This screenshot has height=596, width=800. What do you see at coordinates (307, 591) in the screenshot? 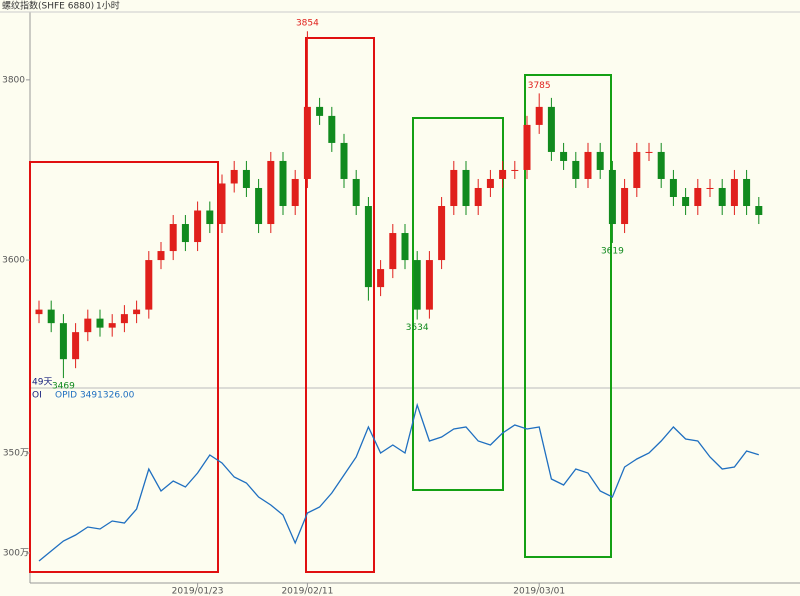
I see `x-tick-label: 2019/02/11` at bounding box center [307, 591].